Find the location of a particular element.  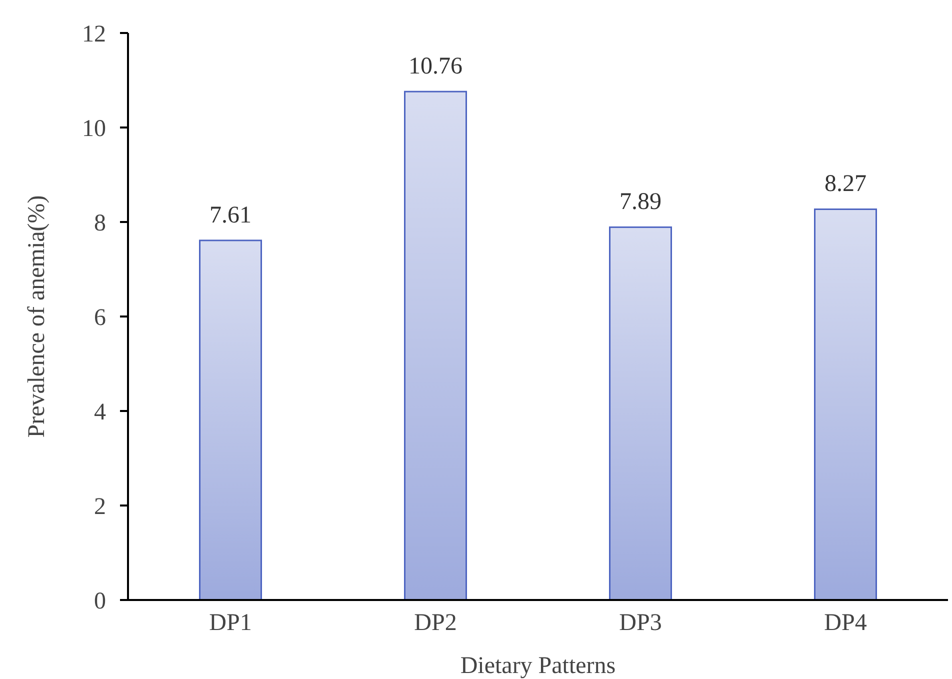

y-tick-label: 0 is located at coordinates (100, 601).